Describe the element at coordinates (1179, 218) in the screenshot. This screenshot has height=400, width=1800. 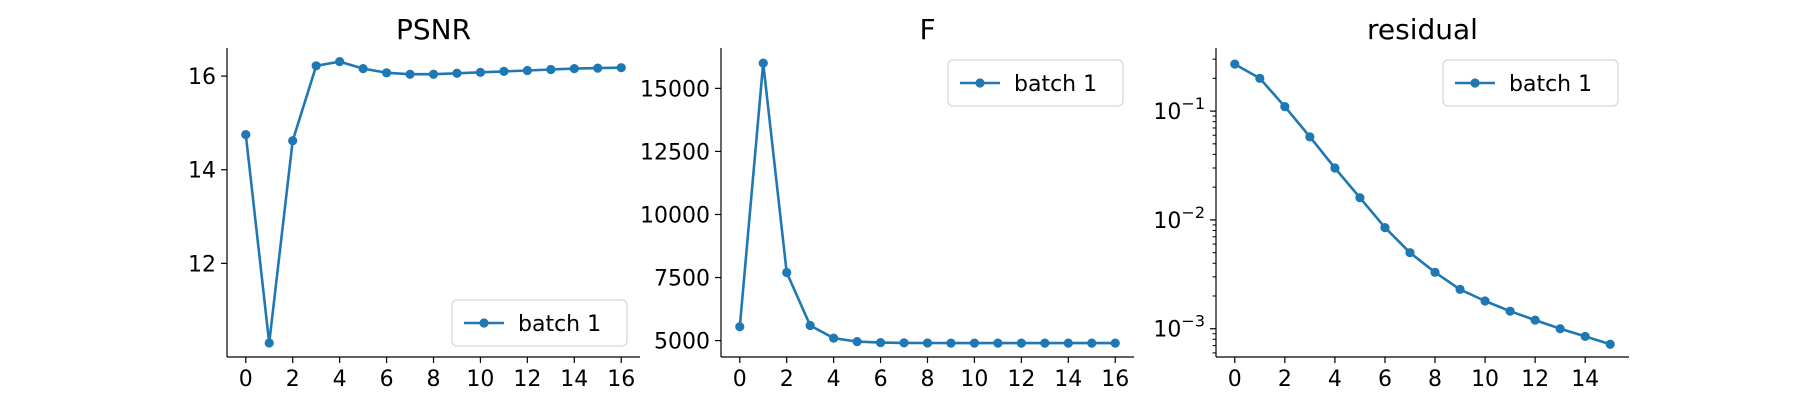
I see `y-tick-label: 10⁻²` at that location.